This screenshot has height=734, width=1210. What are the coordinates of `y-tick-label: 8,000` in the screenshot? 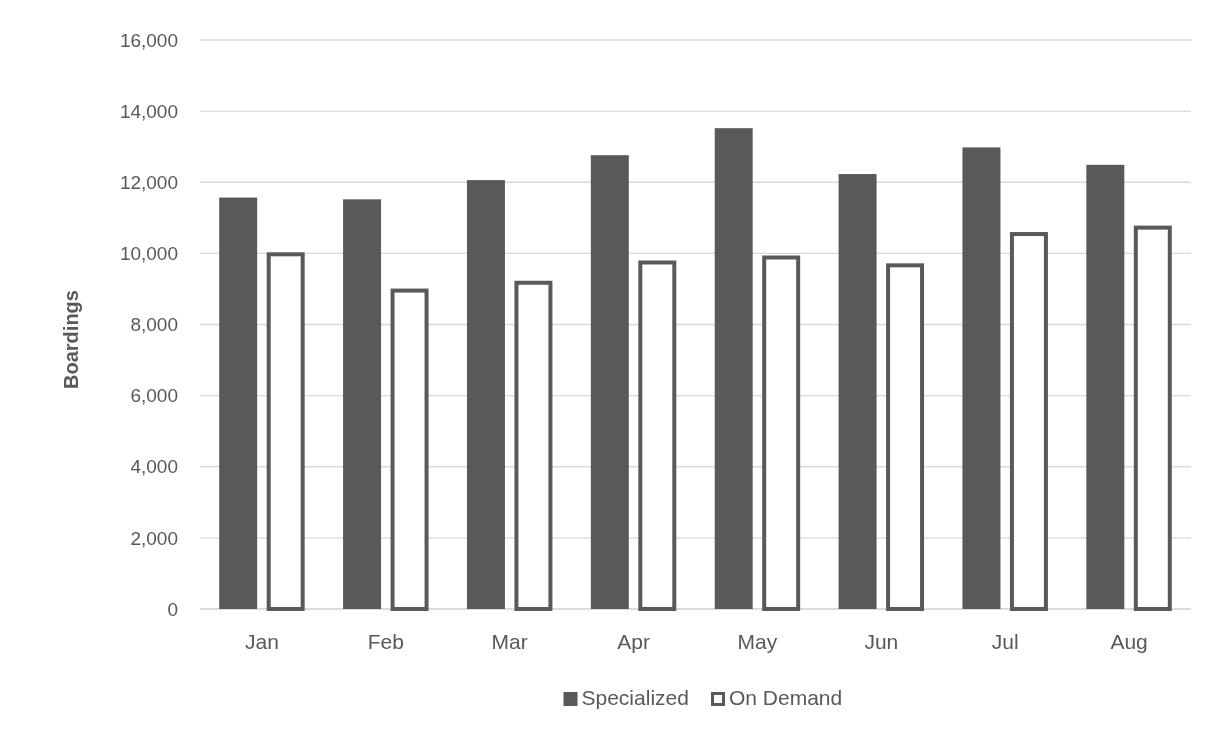 It's located at (154, 325).